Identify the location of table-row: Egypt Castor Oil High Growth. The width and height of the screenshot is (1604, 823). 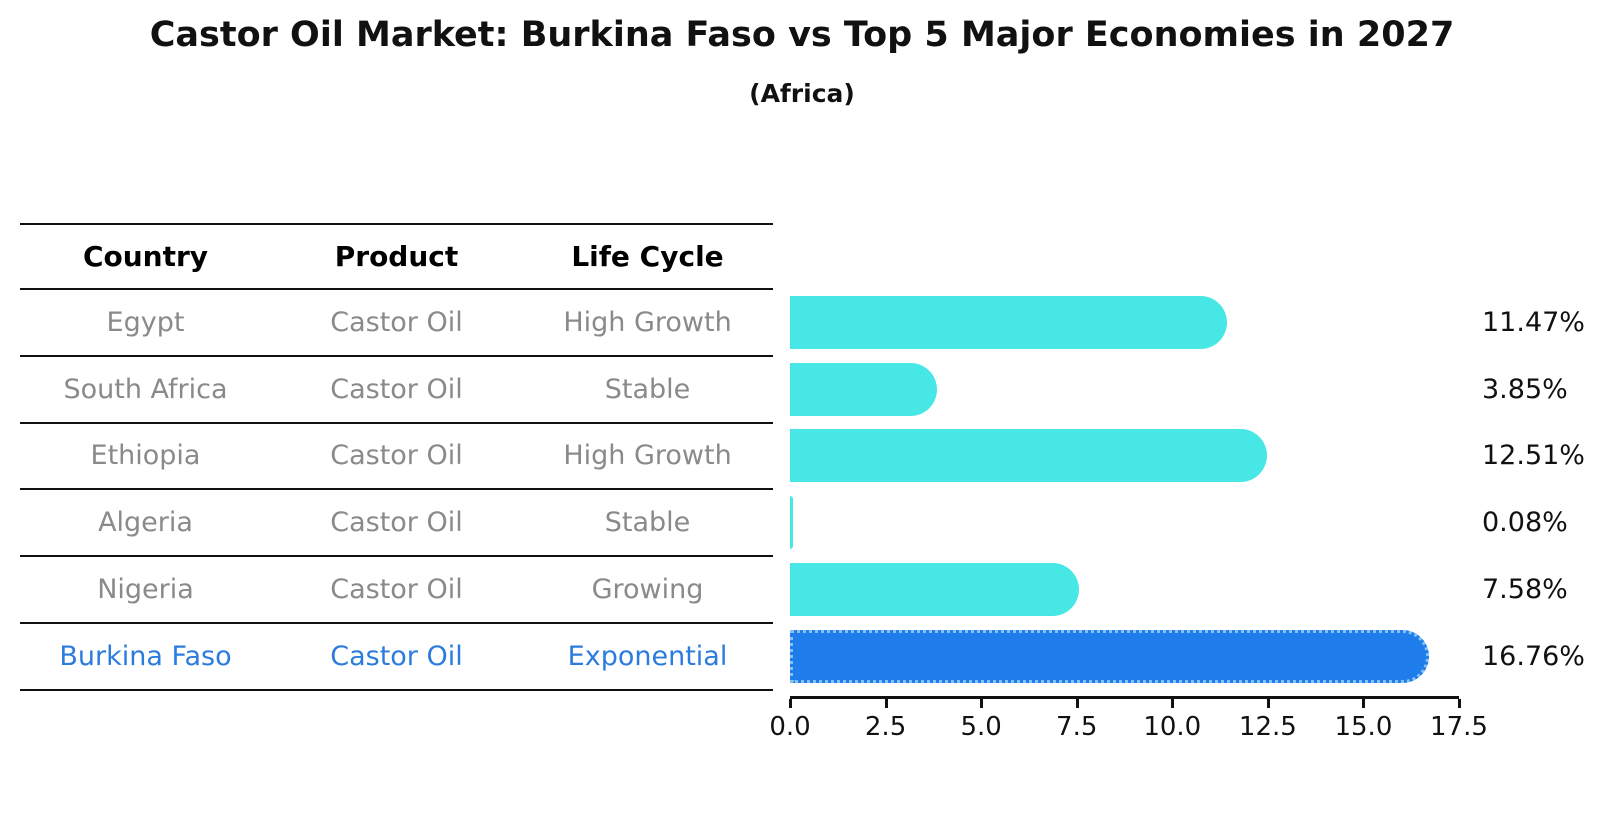
(396, 323).